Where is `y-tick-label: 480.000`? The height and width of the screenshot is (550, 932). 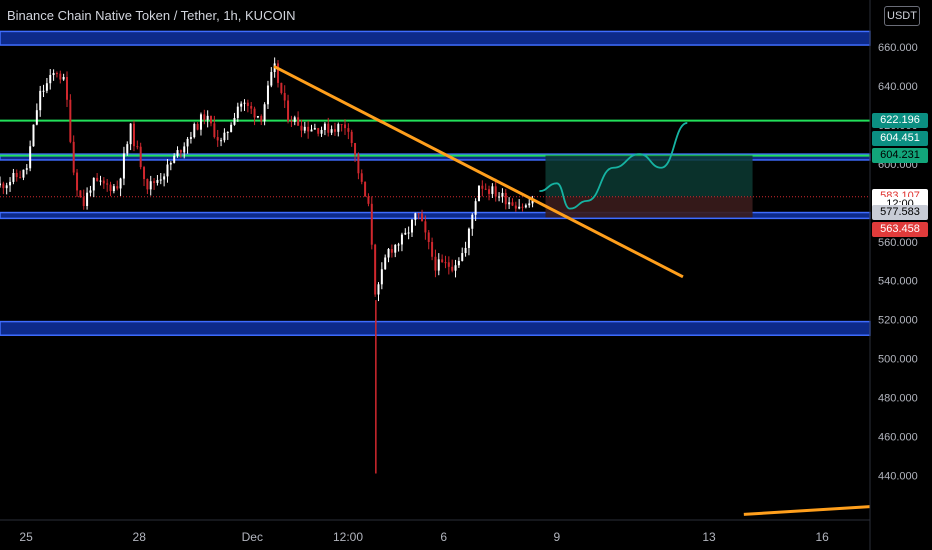 y-tick-label: 480.000 is located at coordinates (898, 399).